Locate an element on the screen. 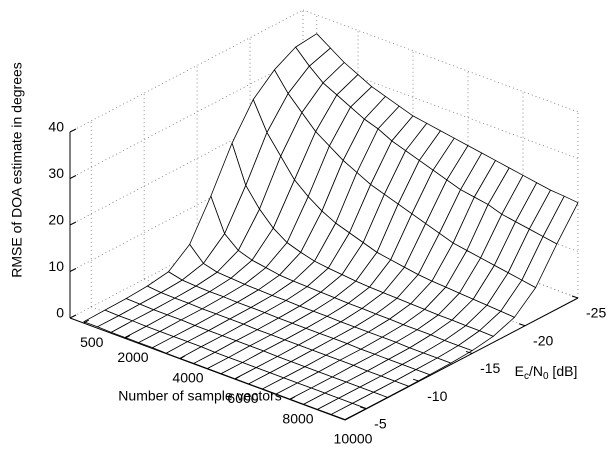 This screenshot has height=454, width=609. x-axis-label: Number of sample vectors is located at coordinates (199, 396).